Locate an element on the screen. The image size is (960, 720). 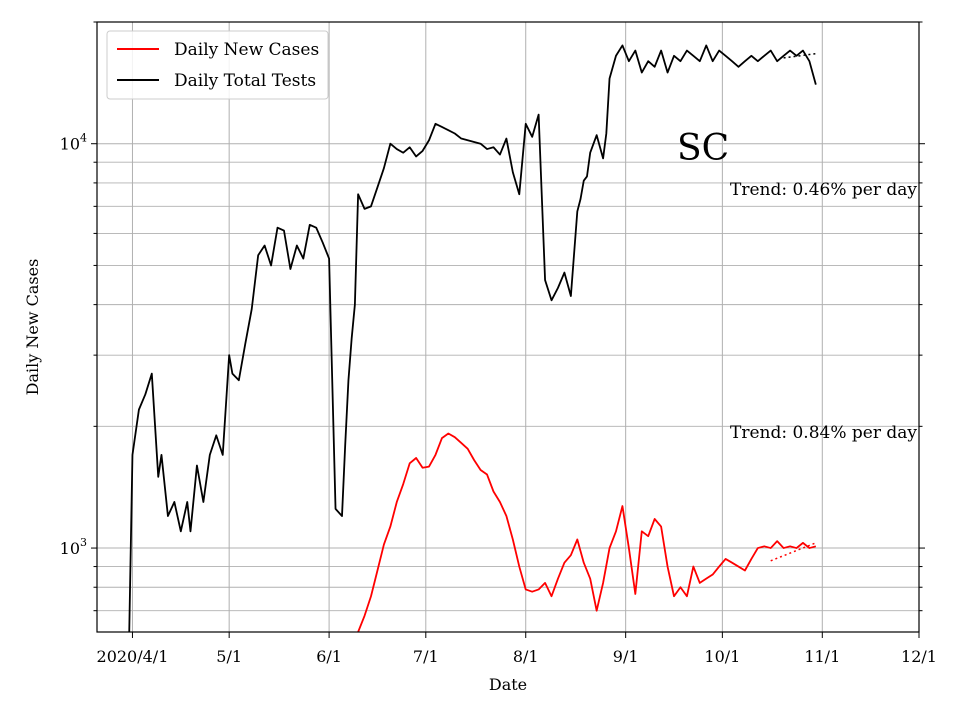
state-label: SC is located at coordinates (703, 148).